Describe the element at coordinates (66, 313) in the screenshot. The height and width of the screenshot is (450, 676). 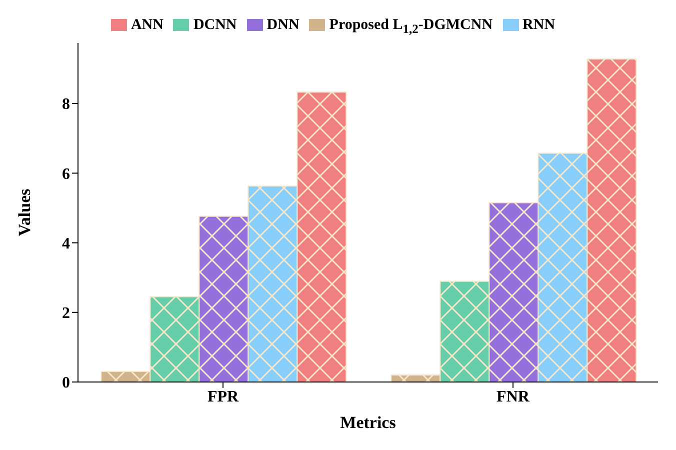
I see `y-tick-label: 2` at that location.